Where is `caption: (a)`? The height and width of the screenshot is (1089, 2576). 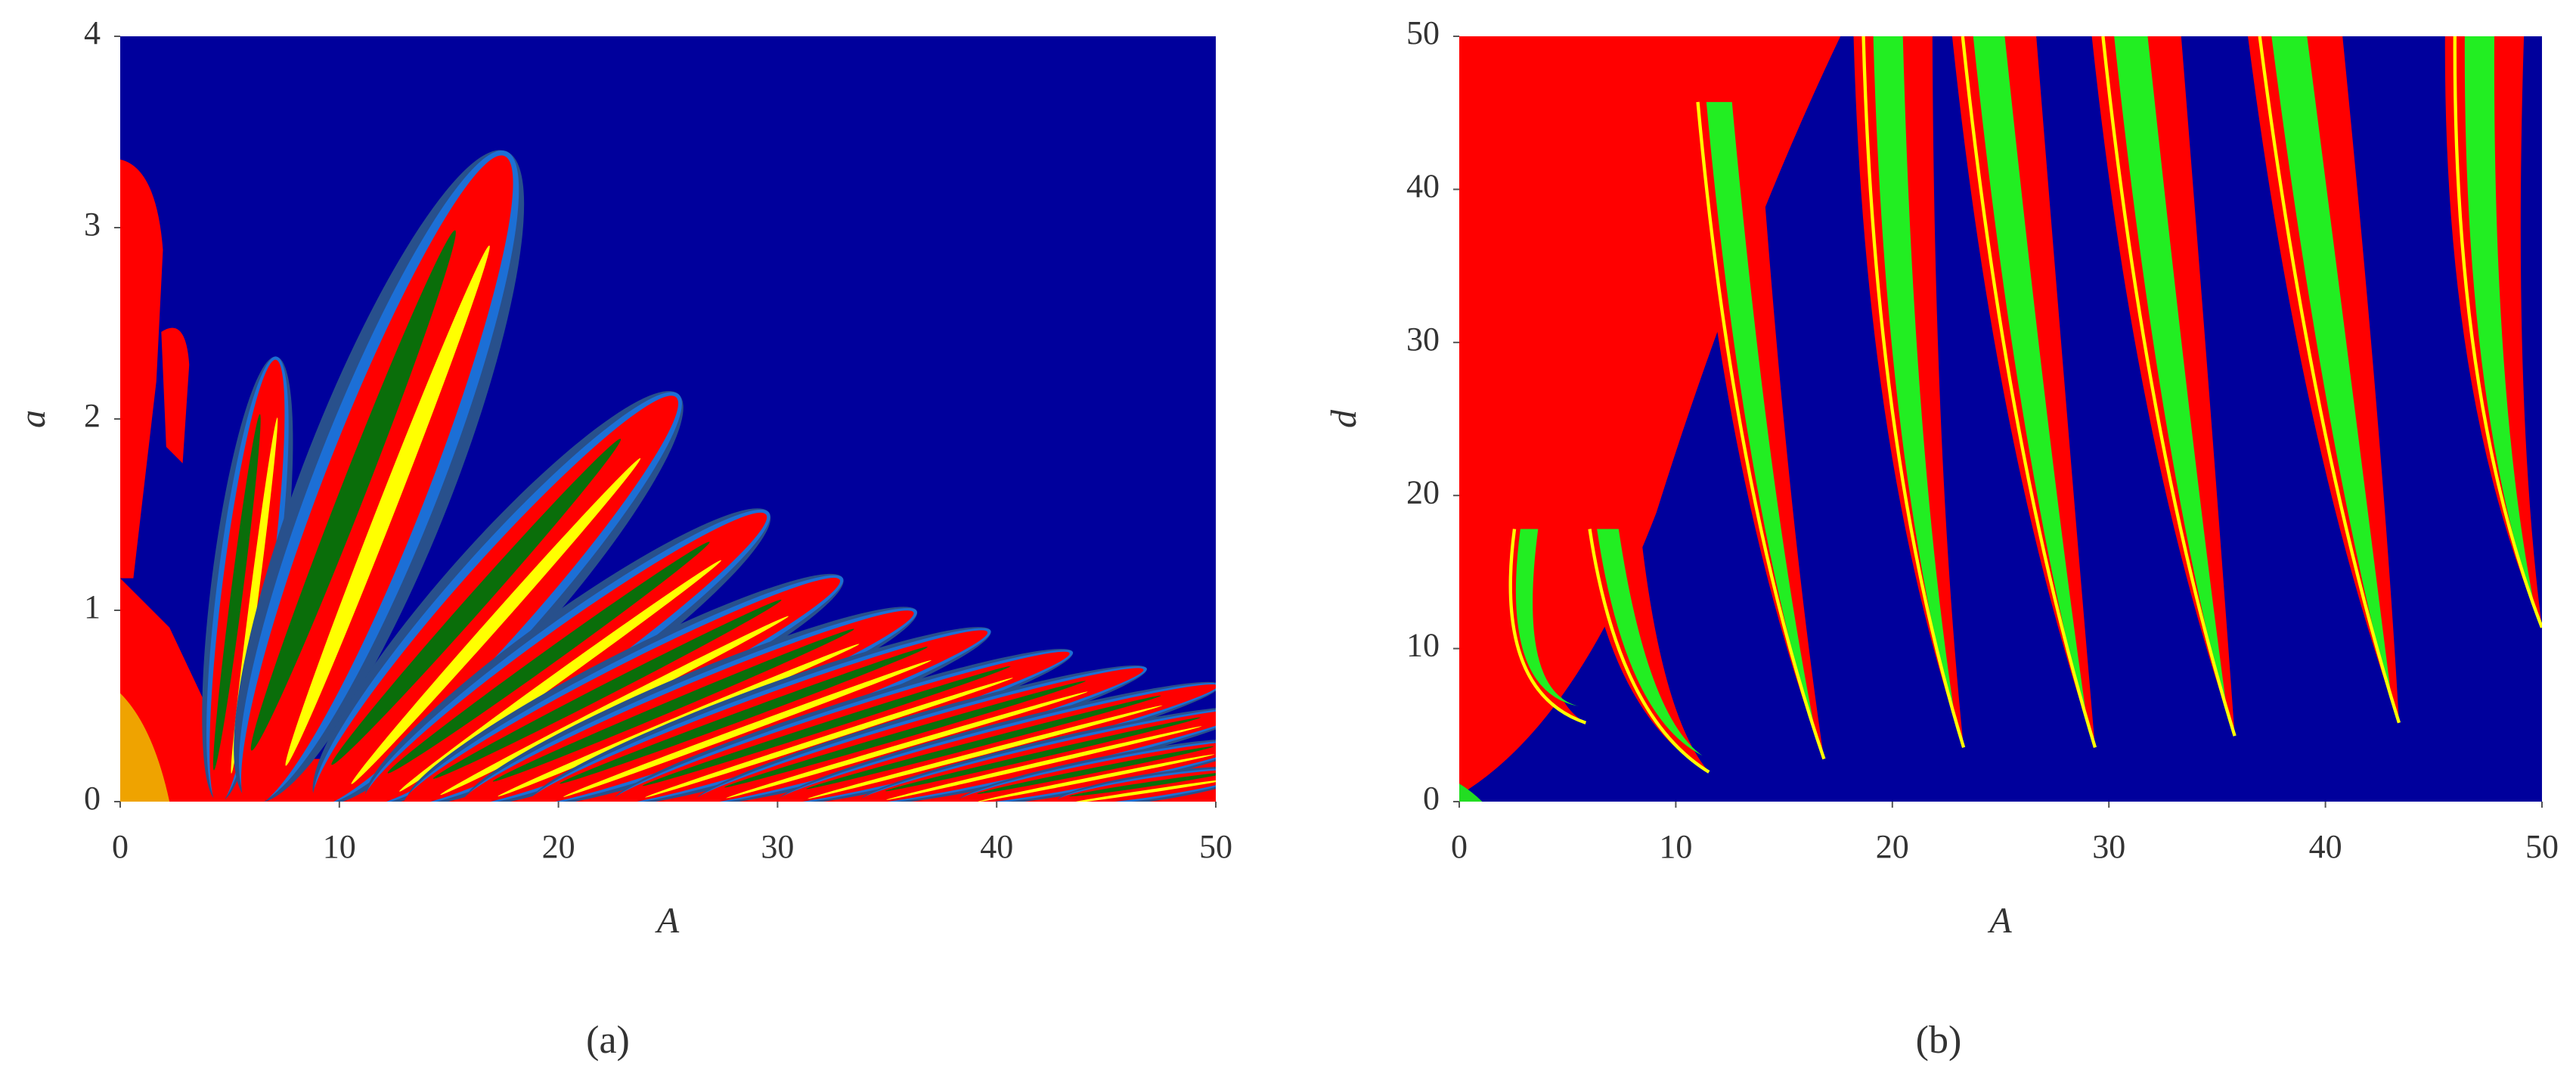
caption: (a) is located at coordinates (608, 1040).